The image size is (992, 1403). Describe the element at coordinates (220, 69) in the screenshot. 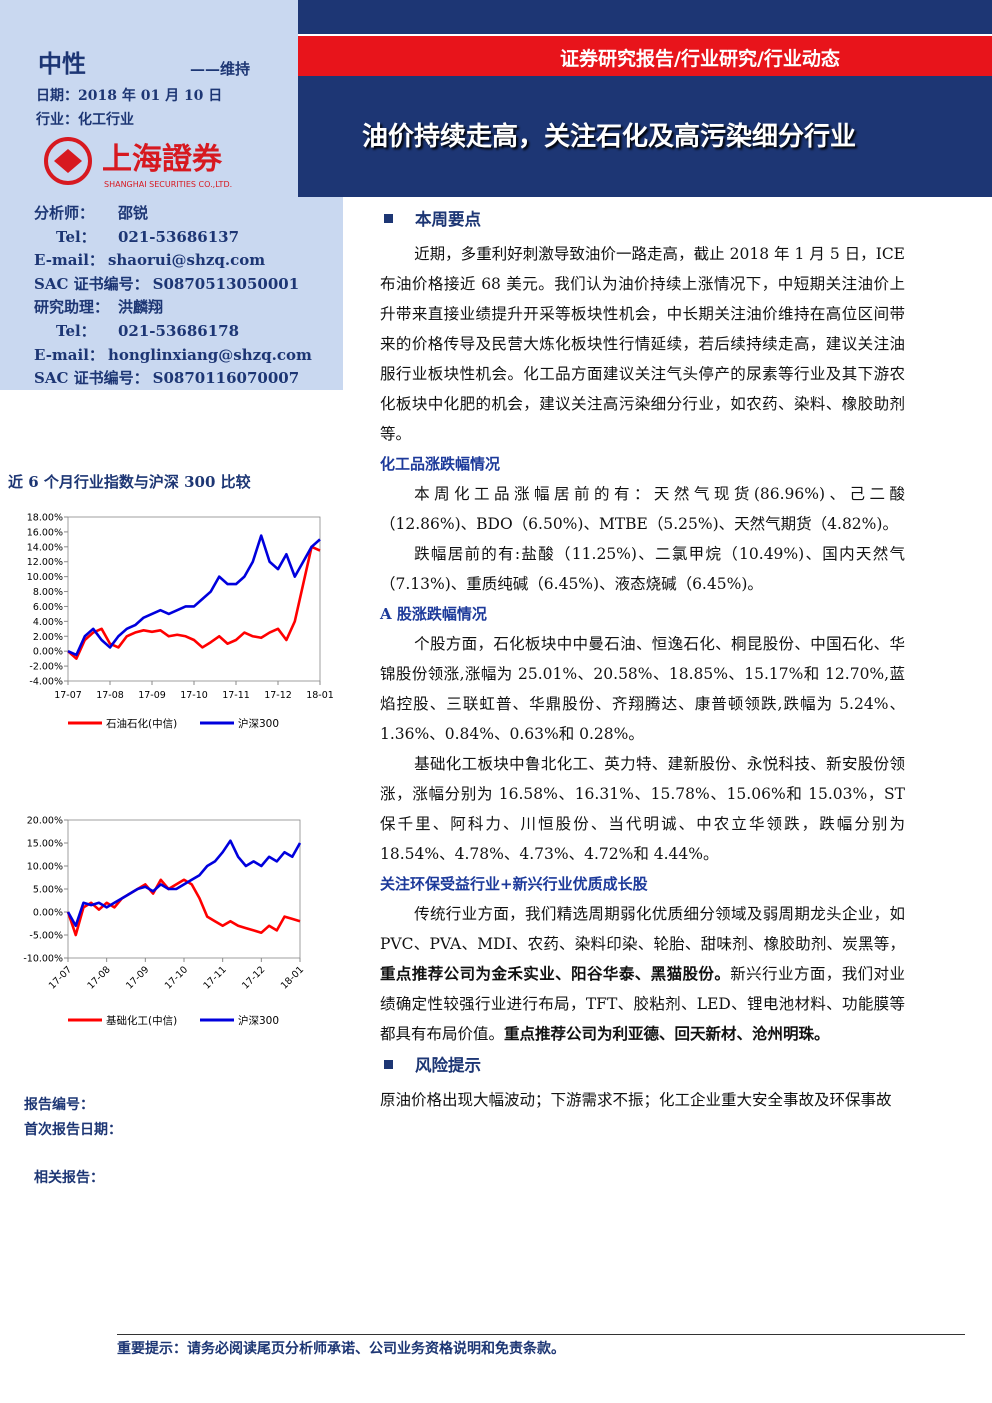

I see `rating-action: ——维持` at that location.